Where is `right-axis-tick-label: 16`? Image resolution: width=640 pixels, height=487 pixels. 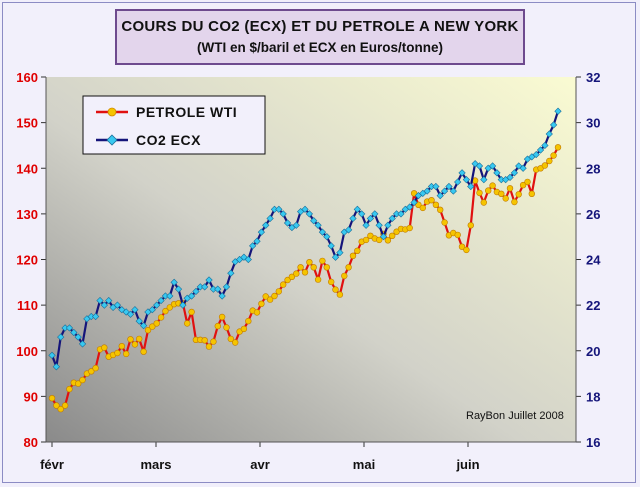
right-axis-tick-label: 16 is located at coordinates (593, 442).